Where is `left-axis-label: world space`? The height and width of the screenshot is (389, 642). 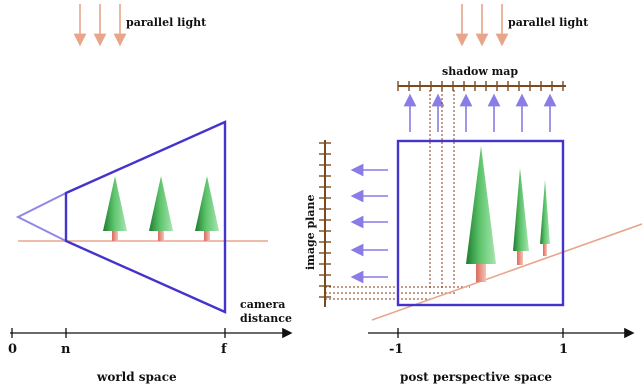 left-axis-label: world space is located at coordinates (136, 377).